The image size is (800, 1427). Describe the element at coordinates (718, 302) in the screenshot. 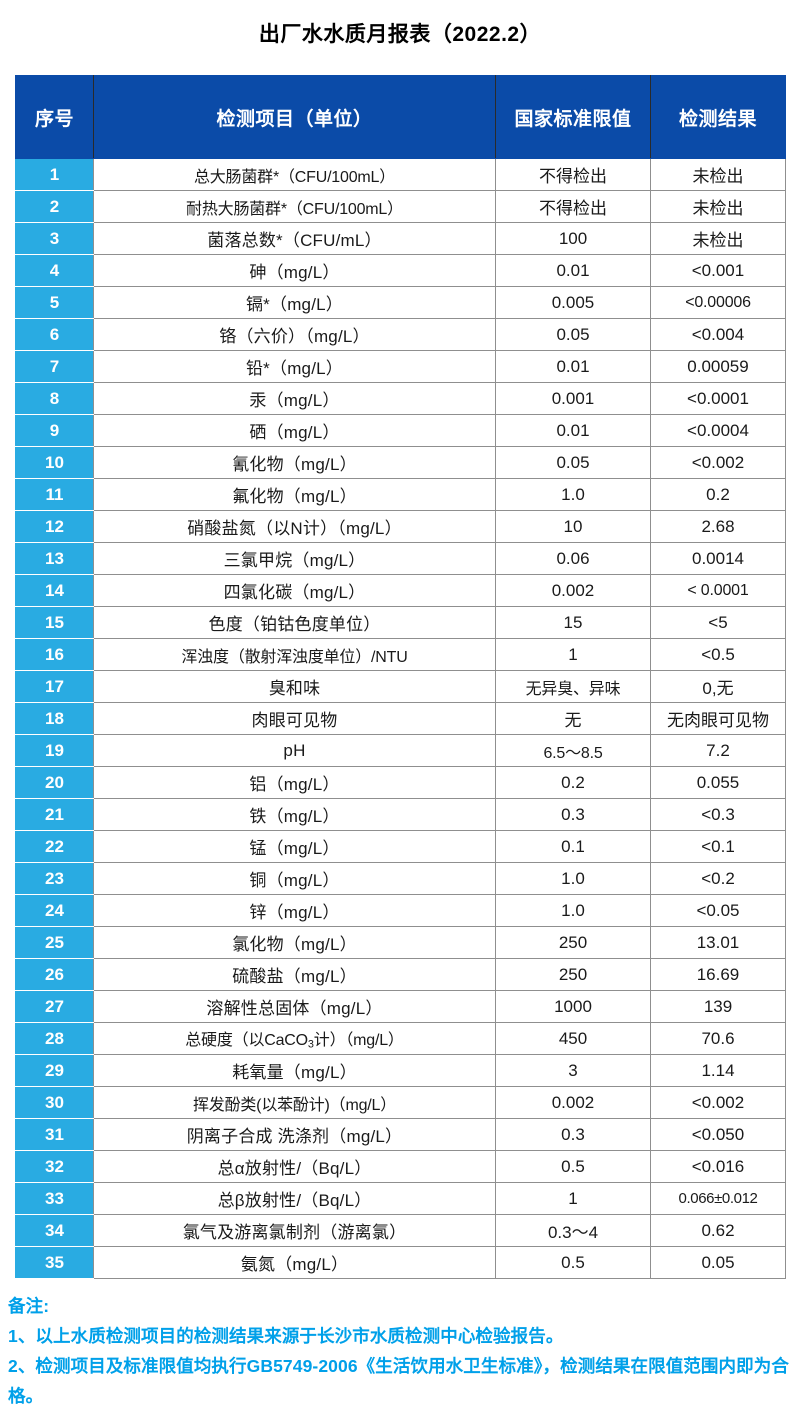

I see `row-test-result: <0.00006` at that location.